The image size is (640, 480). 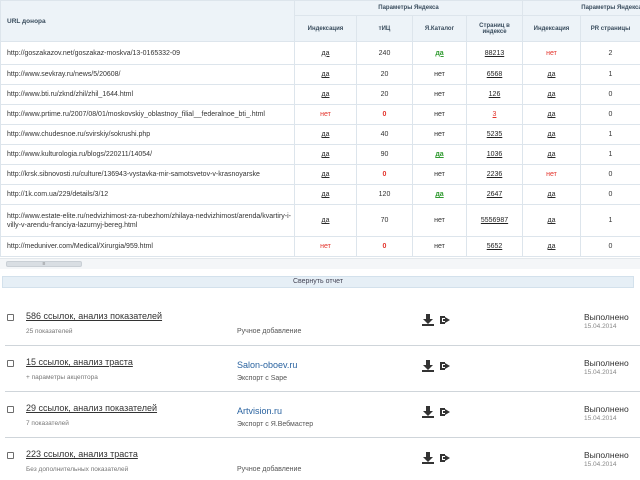 I want to click on donor-url: http://www.sevkray.ru/news/5/20608/, so click(x=147, y=74).